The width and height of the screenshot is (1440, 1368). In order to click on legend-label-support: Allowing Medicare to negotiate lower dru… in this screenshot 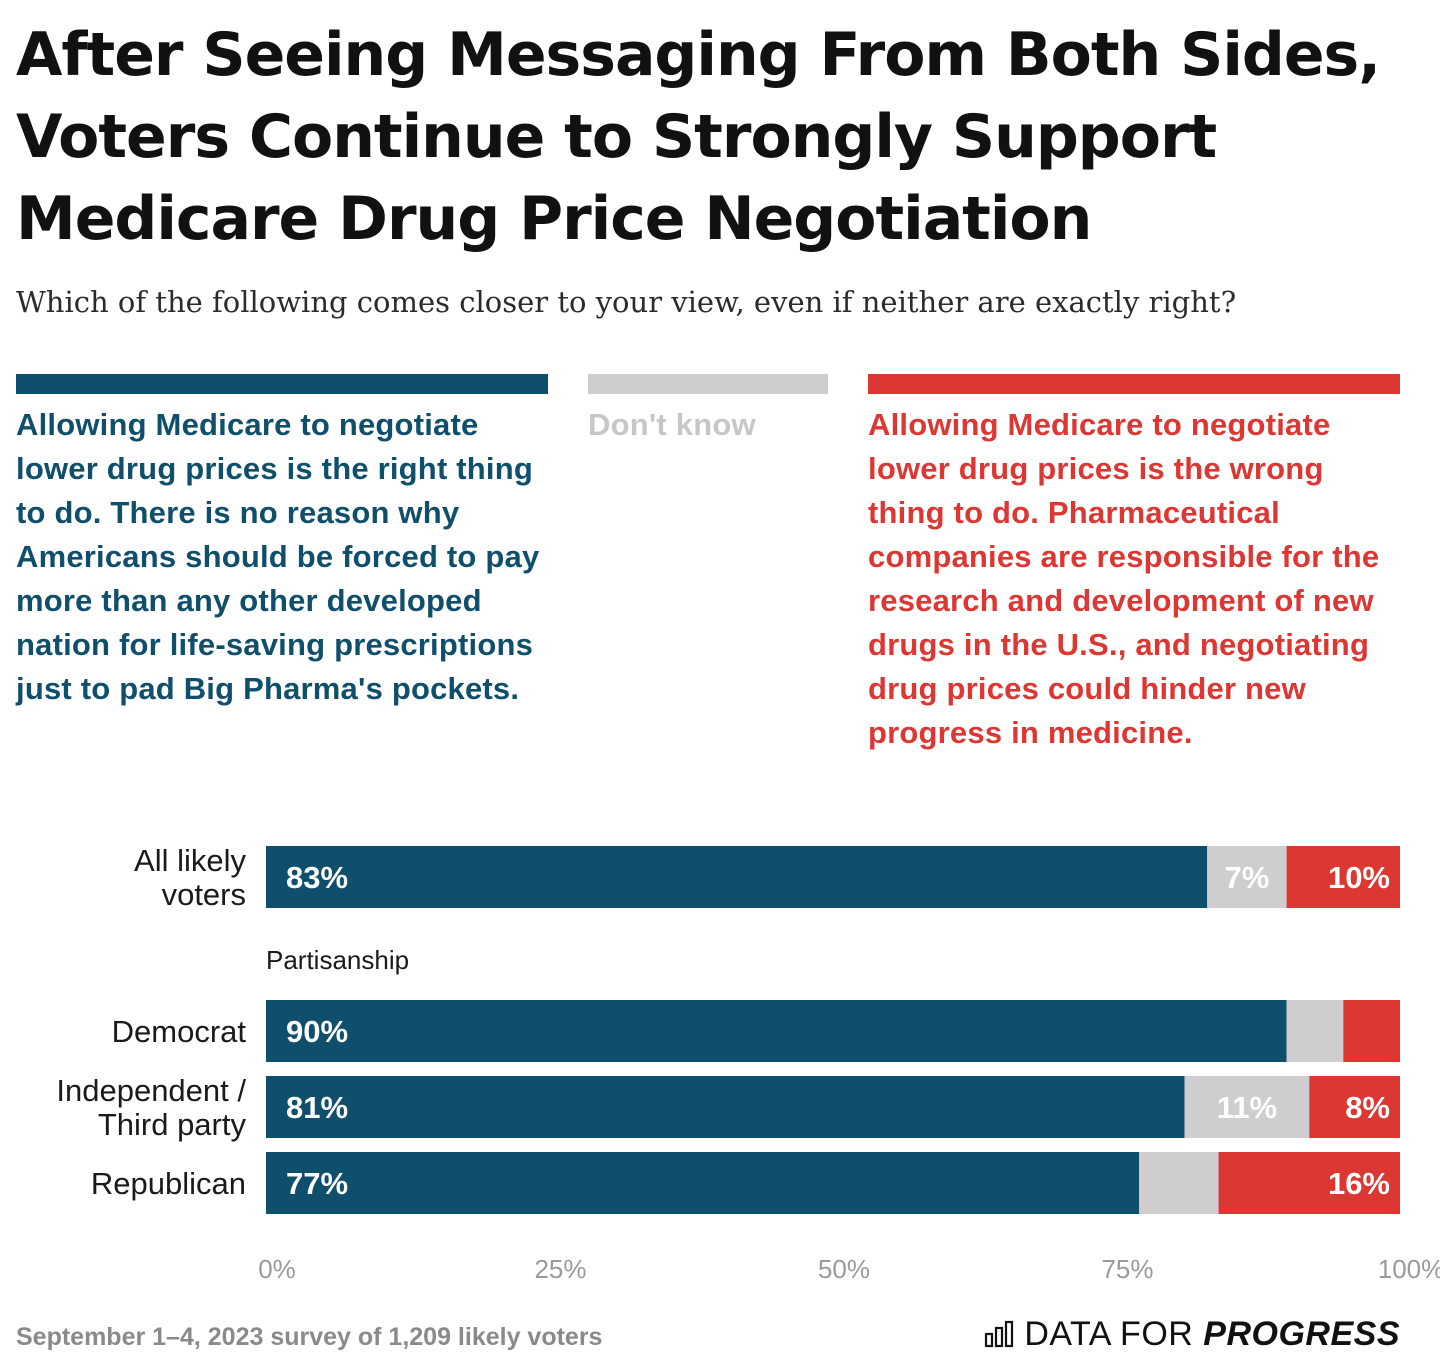, I will do `click(278, 556)`.